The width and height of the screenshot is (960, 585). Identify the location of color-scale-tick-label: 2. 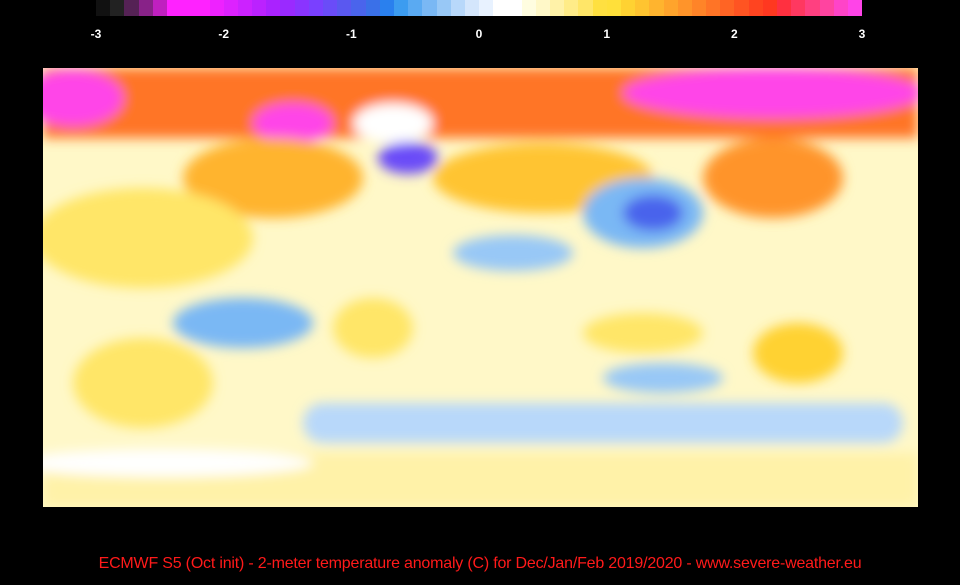
(734, 34).